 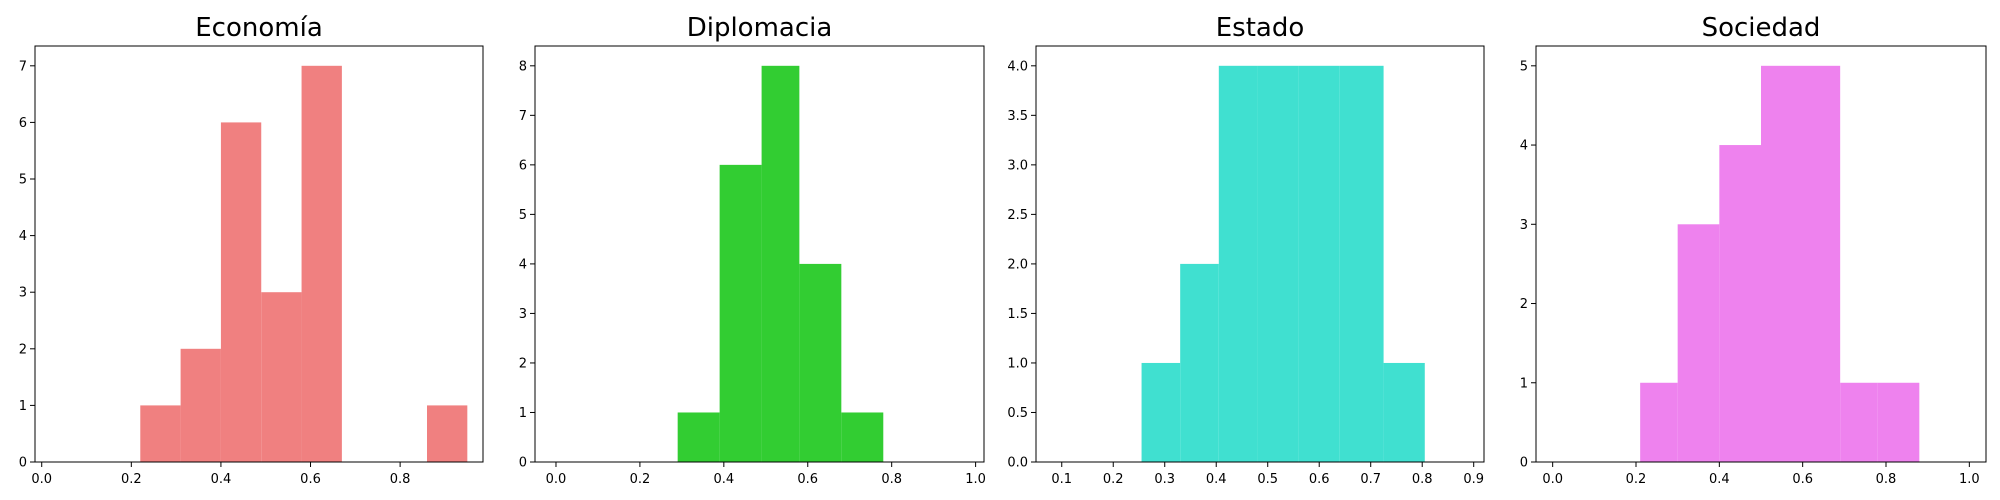 I want to click on panel-title: Diplomacia, so click(x=760, y=28).